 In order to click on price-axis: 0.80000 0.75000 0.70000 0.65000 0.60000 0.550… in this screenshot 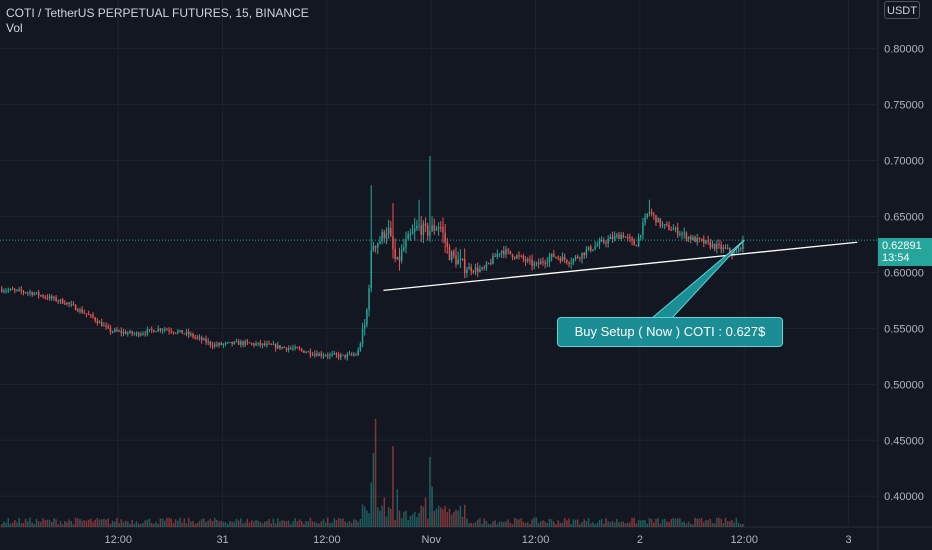, I will do `click(904, 252)`.